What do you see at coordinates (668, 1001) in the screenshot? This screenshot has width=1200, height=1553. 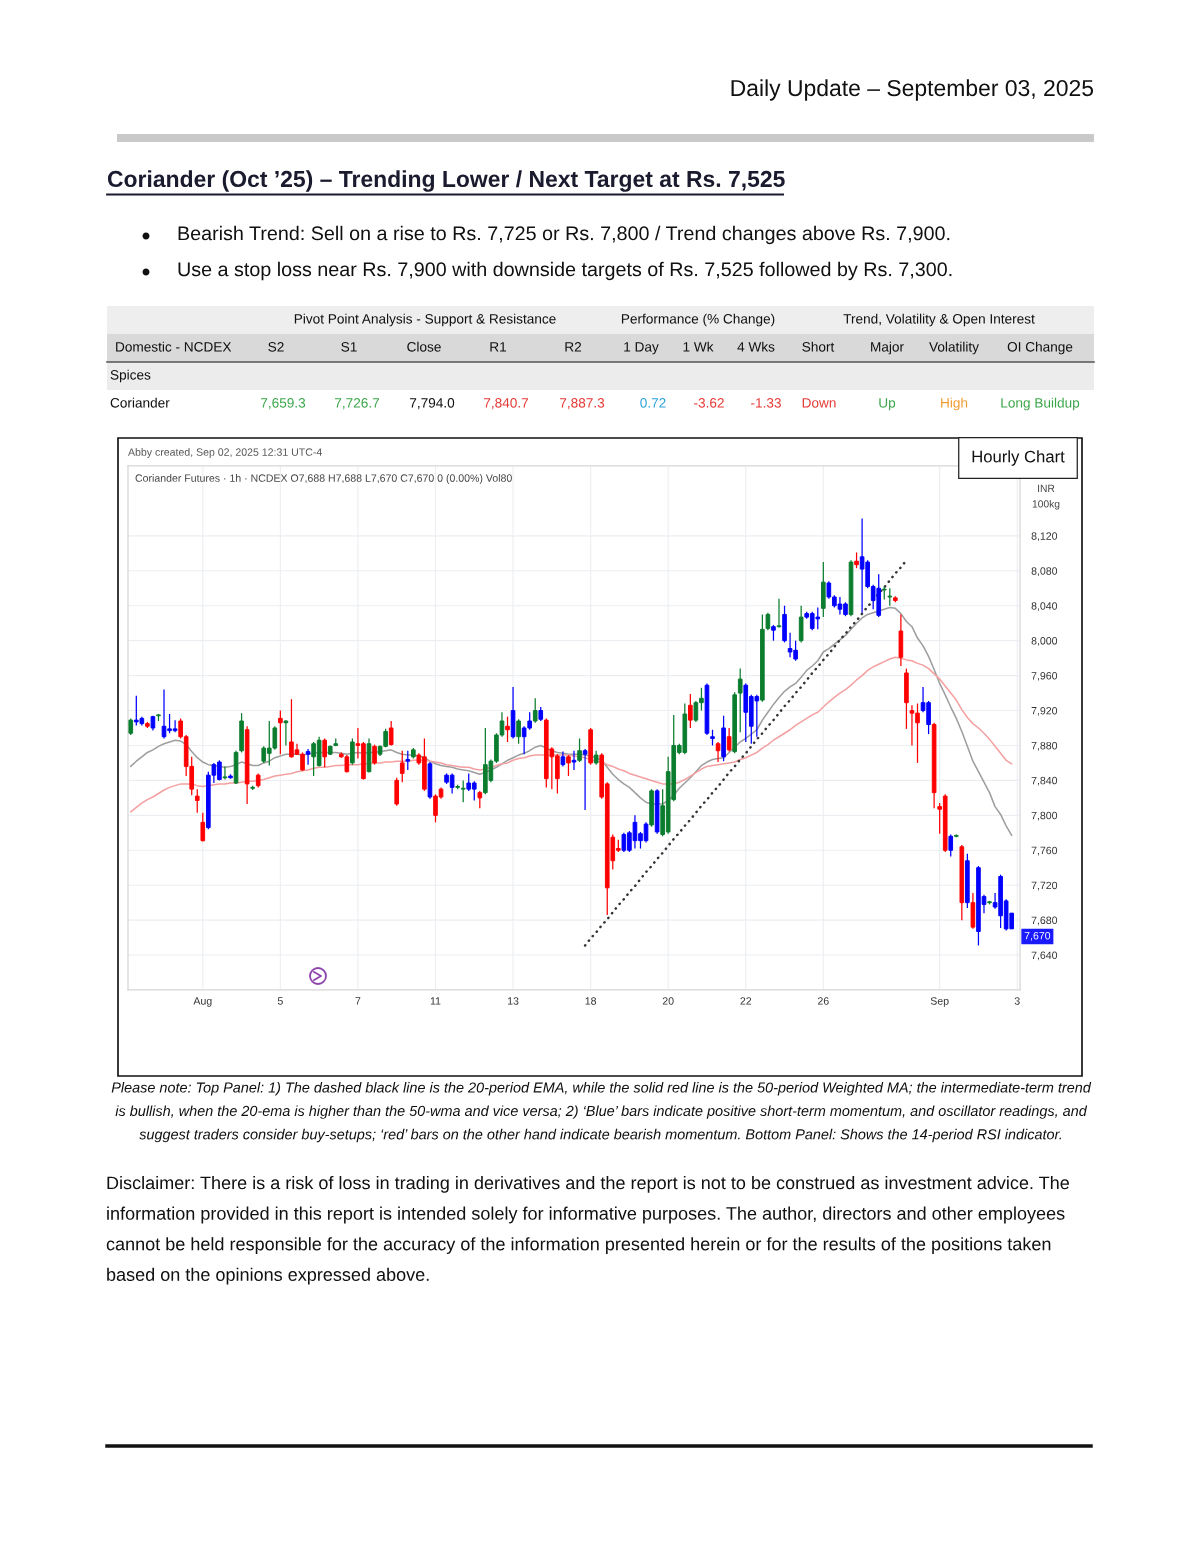 I see `x-tick-label: 20` at bounding box center [668, 1001].